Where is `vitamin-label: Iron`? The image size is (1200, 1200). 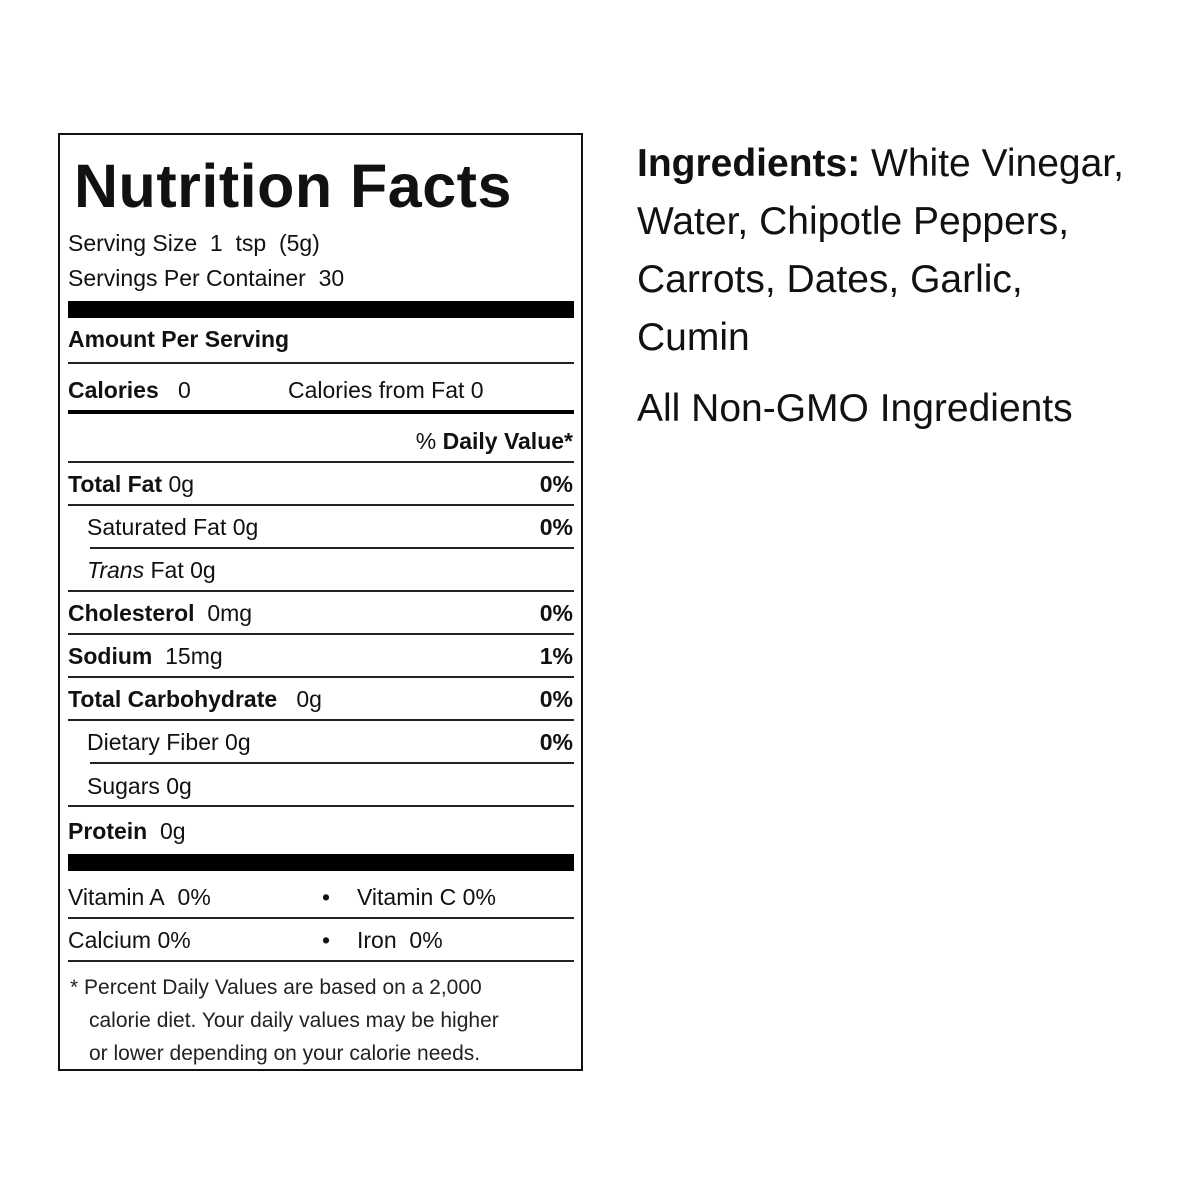
vitamin-label: Iron is located at coordinates (377, 940).